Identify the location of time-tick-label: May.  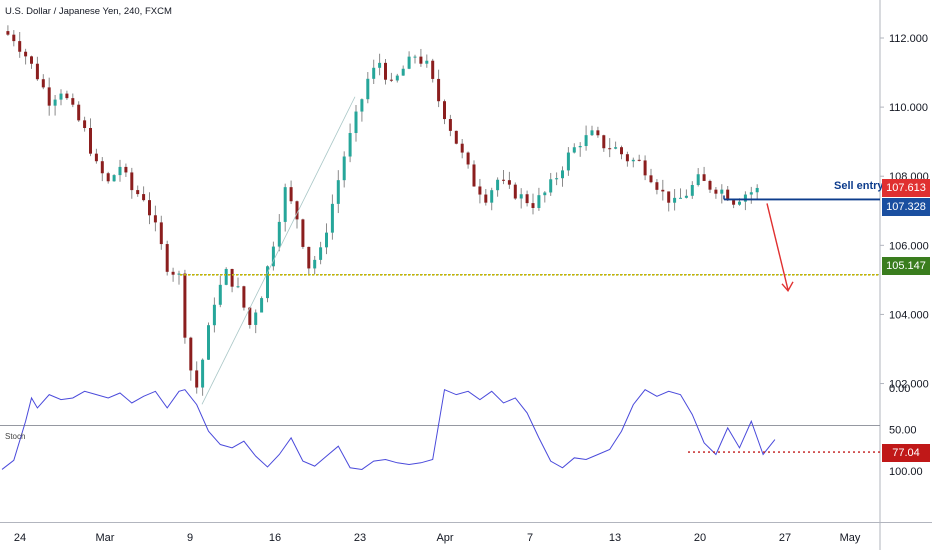
(850, 538).